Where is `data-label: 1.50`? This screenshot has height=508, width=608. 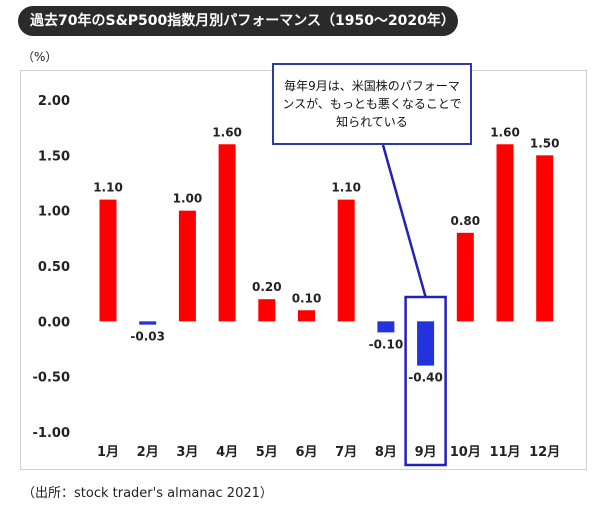
data-label: 1.50 is located at coordinates (545, 143).